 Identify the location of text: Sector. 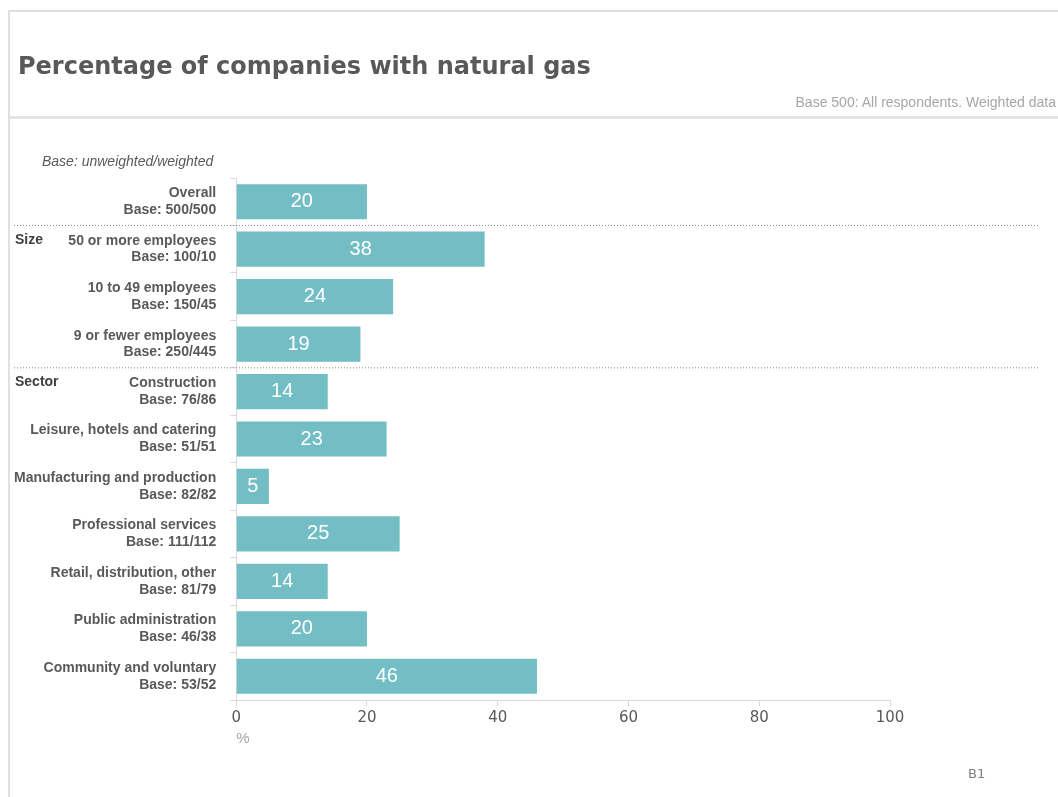
(37, 381).